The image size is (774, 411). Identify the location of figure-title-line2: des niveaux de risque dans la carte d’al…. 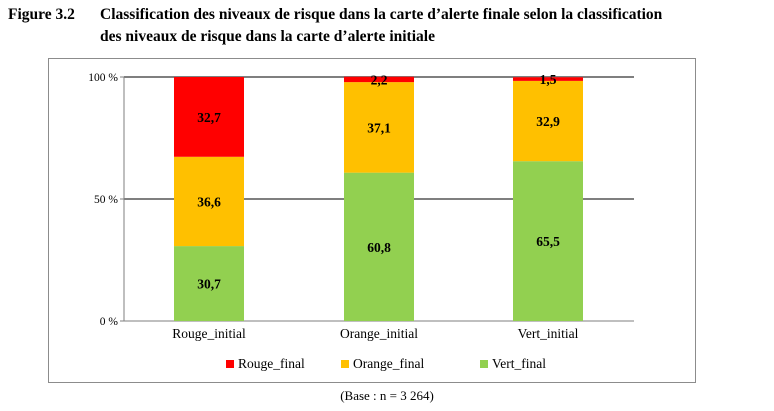
(267, 36).